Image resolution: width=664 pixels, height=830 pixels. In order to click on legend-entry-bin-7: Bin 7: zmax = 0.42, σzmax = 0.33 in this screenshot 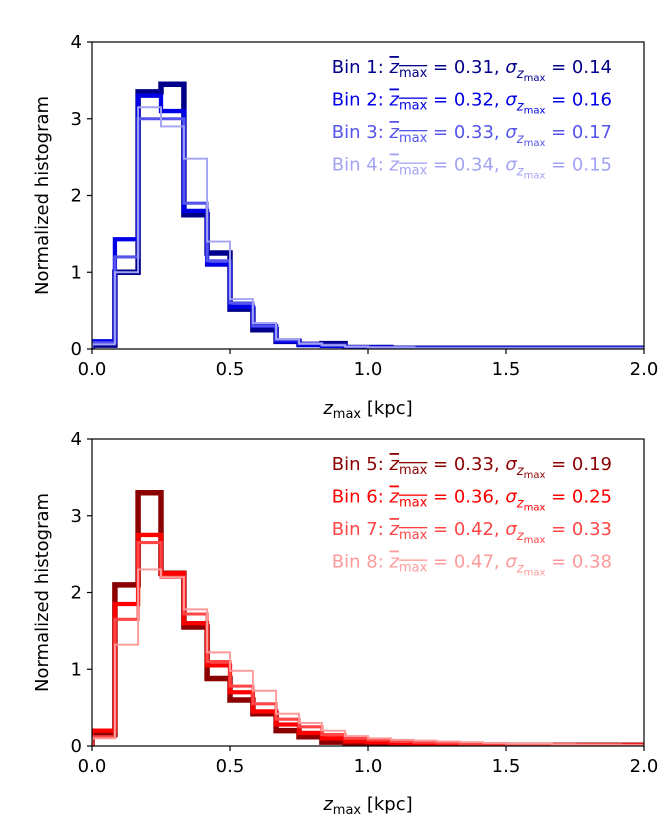, I will do `click(472, 532)`.